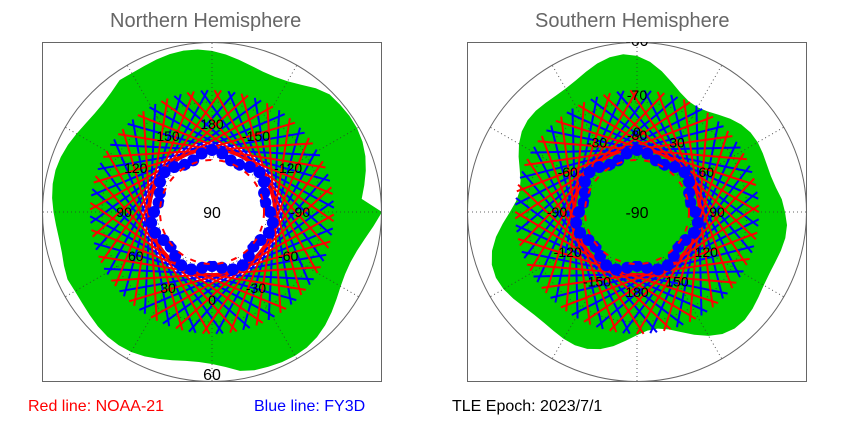 Image resolution: width=850 pixels, height=425 pixels. I want to click on latitude-label: -80, so click(637, 135).